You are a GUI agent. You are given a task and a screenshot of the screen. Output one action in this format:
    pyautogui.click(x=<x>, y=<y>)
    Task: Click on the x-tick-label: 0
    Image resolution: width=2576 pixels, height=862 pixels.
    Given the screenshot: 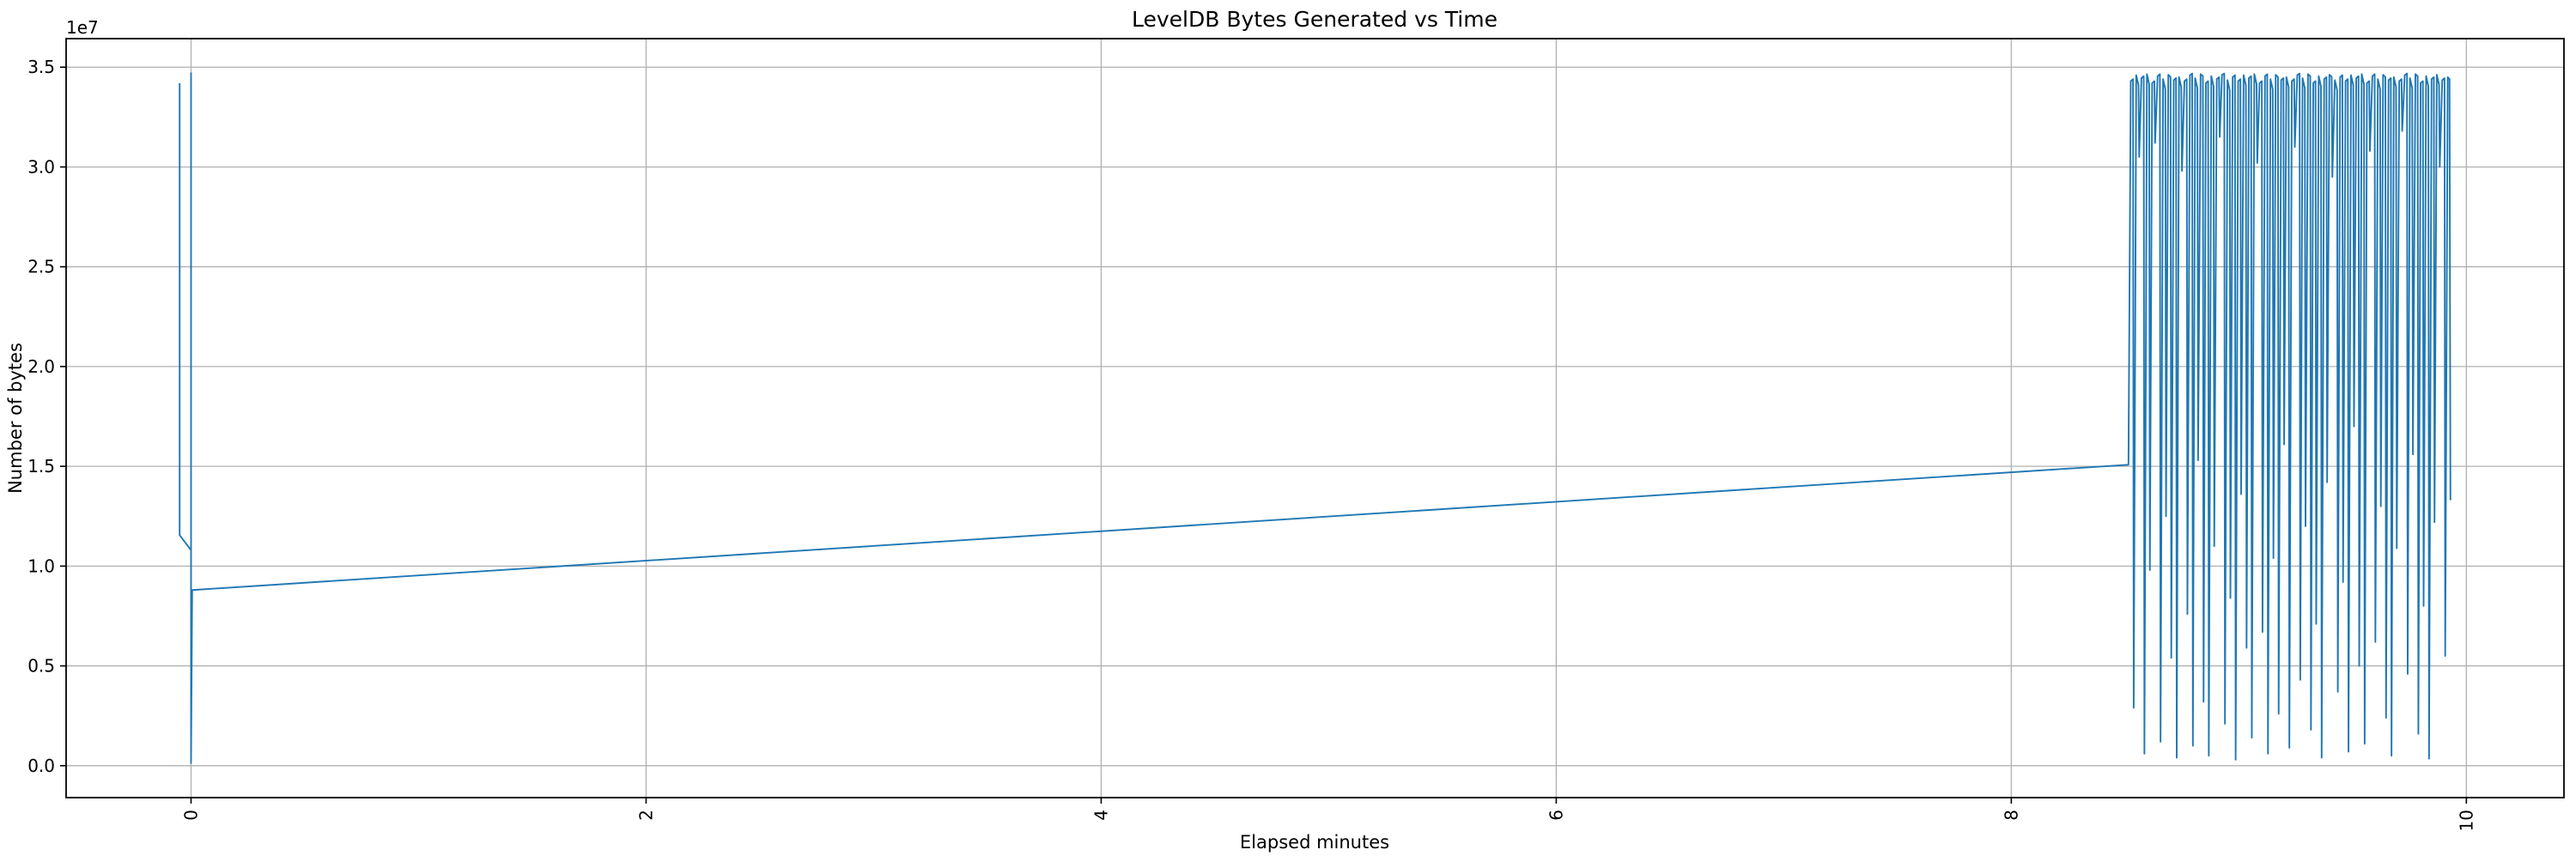 What is the action you would take?
    pyautogui.click(x=191, y=815)
    